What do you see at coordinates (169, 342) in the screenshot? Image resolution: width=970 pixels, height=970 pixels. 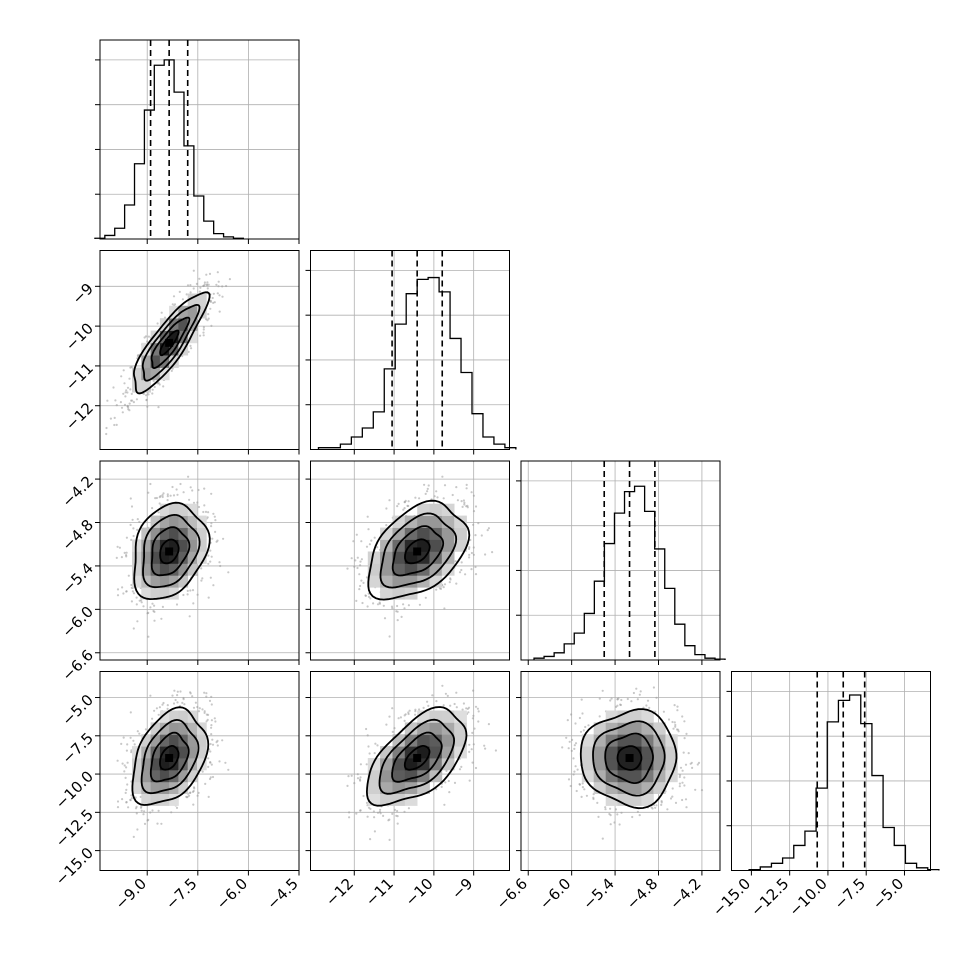 I see `density-peak` at bounding box center [169, 342].